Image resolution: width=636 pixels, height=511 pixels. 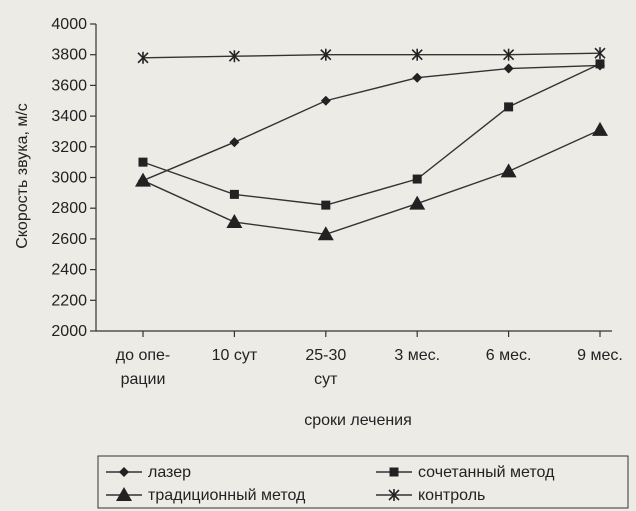 I want to click on legend-item: традиционный метод, so click(x=206, y=495).